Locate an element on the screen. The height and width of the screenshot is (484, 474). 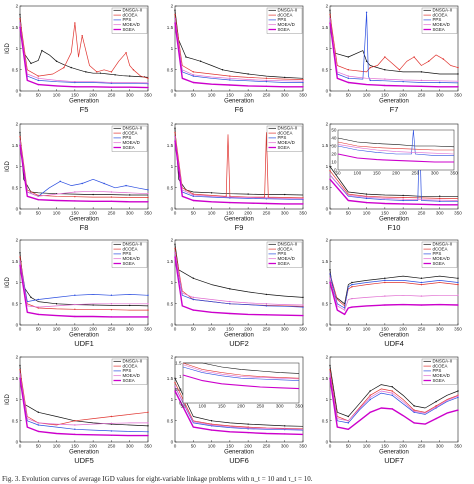
inset-series-line-pps is located at coordinates (395, 142).